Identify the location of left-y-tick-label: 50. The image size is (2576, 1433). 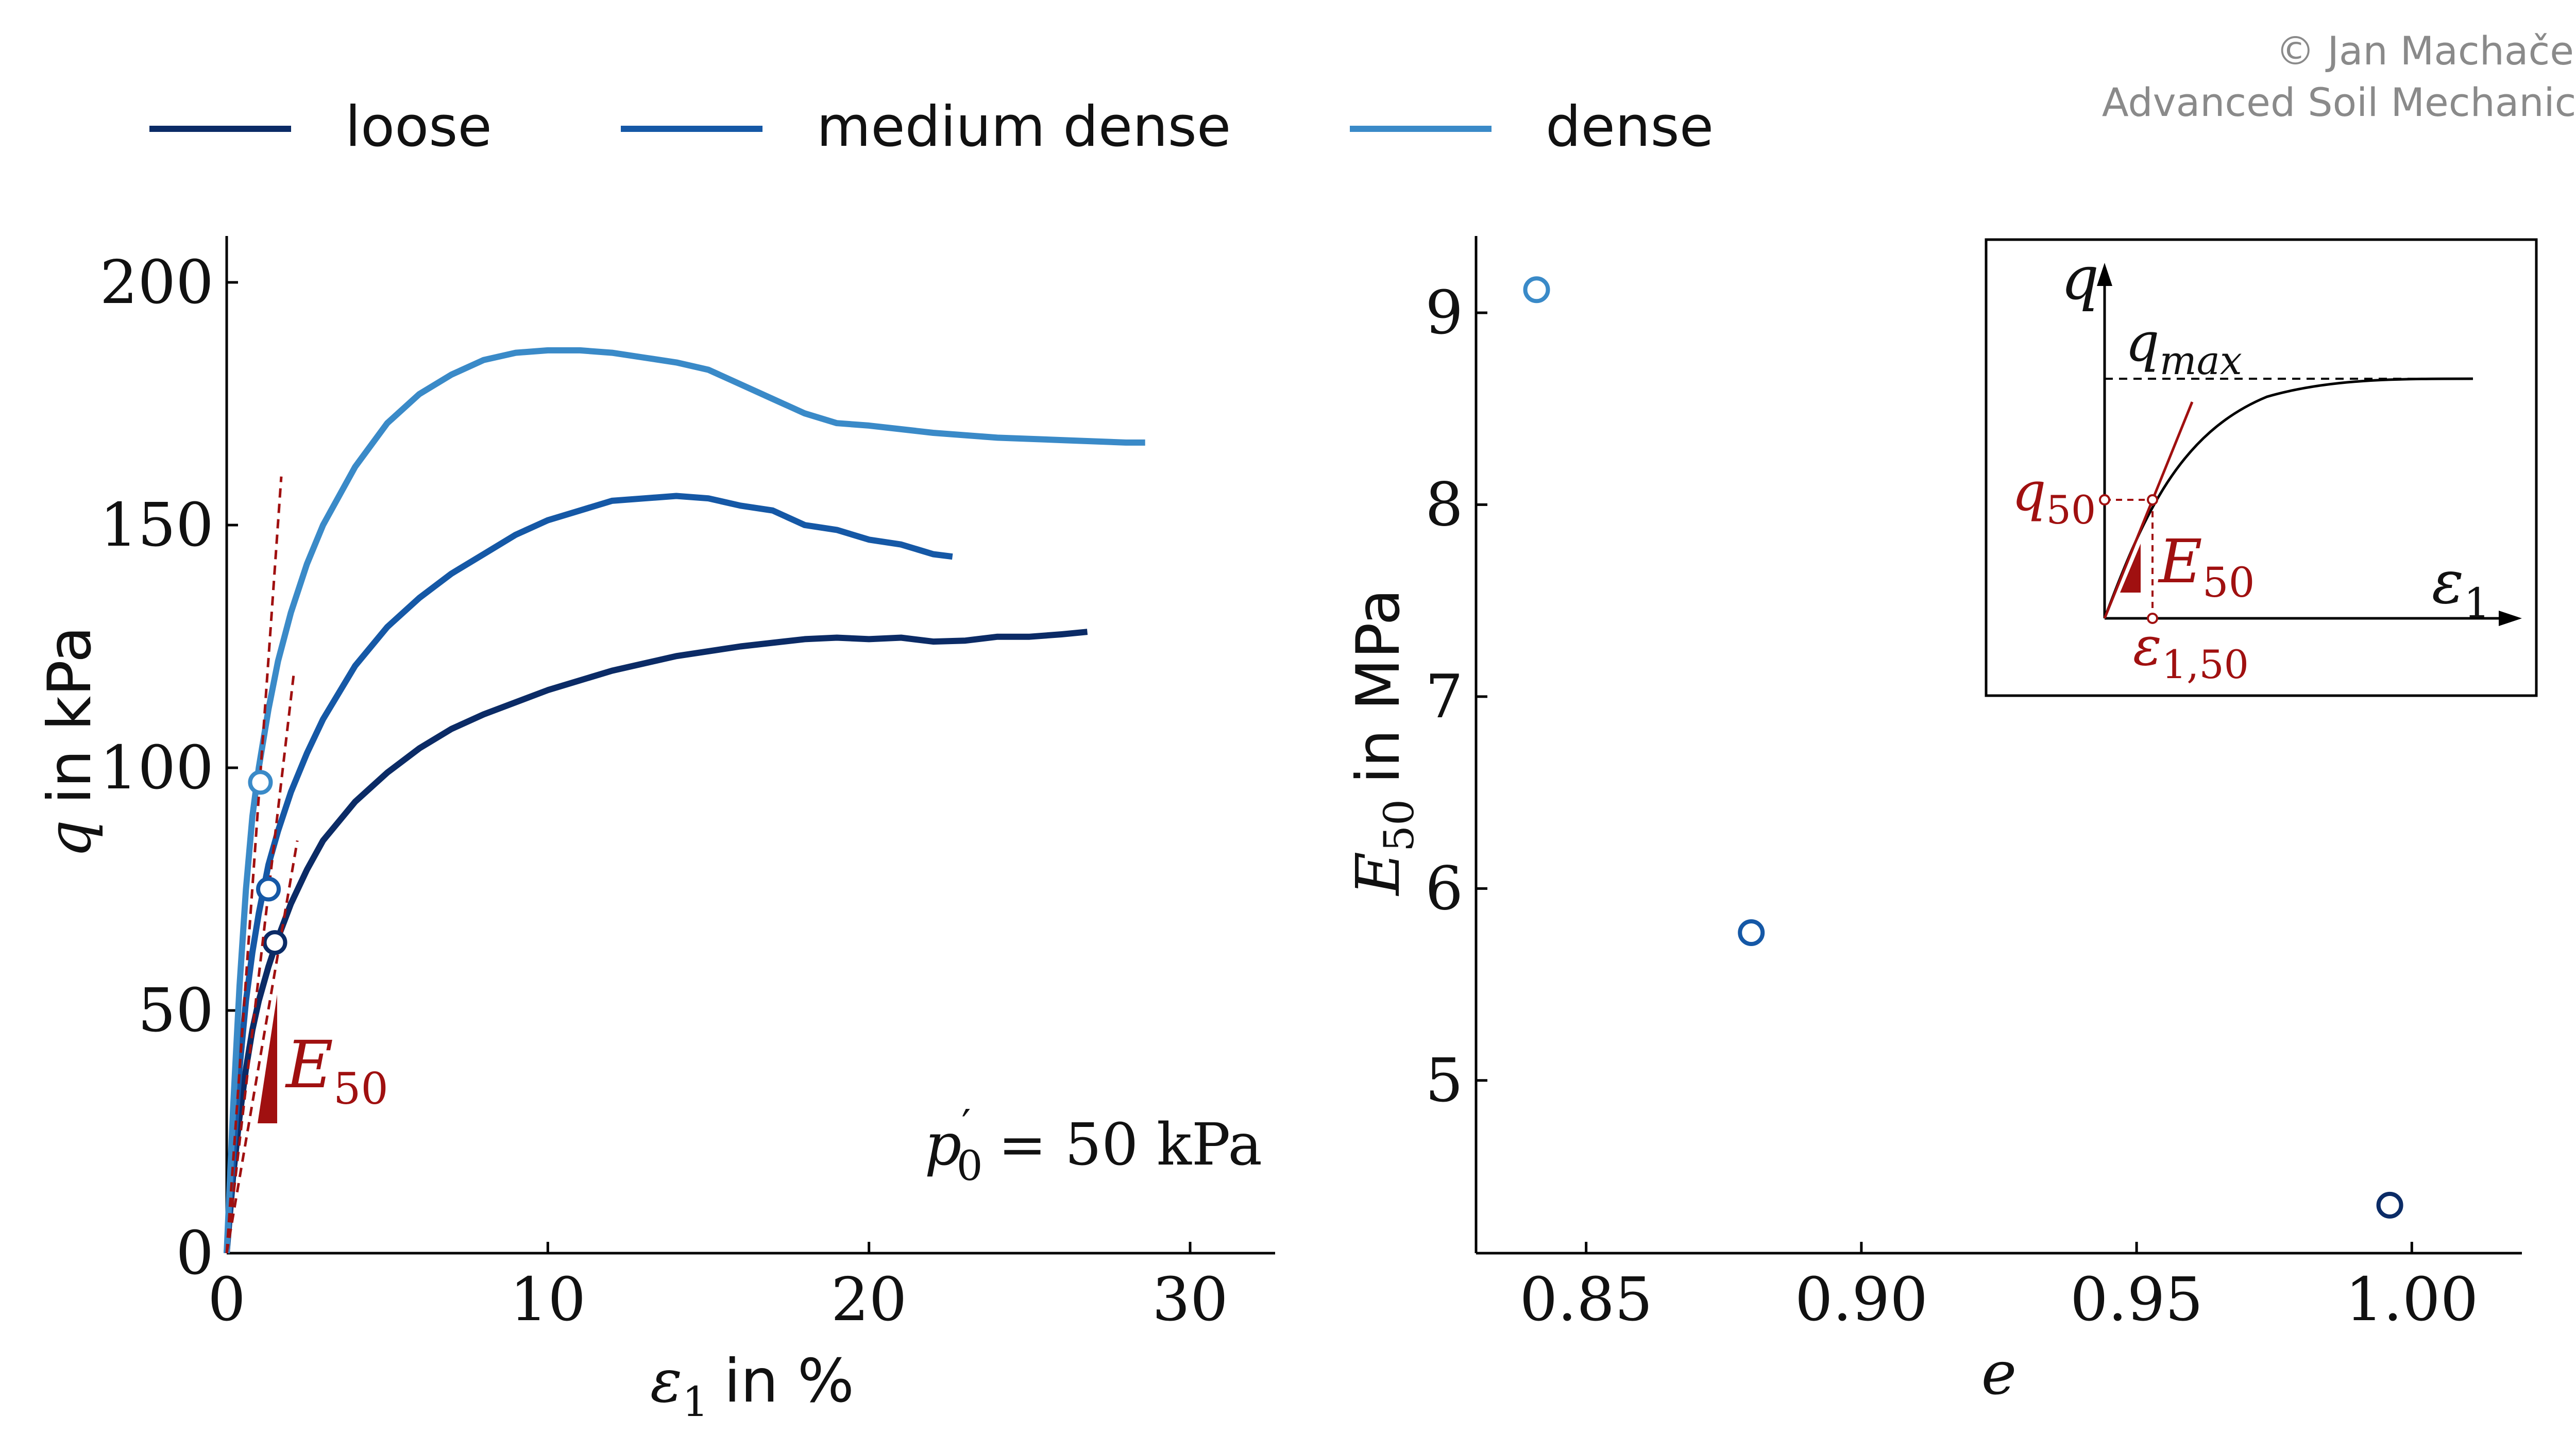
(176, 1011).